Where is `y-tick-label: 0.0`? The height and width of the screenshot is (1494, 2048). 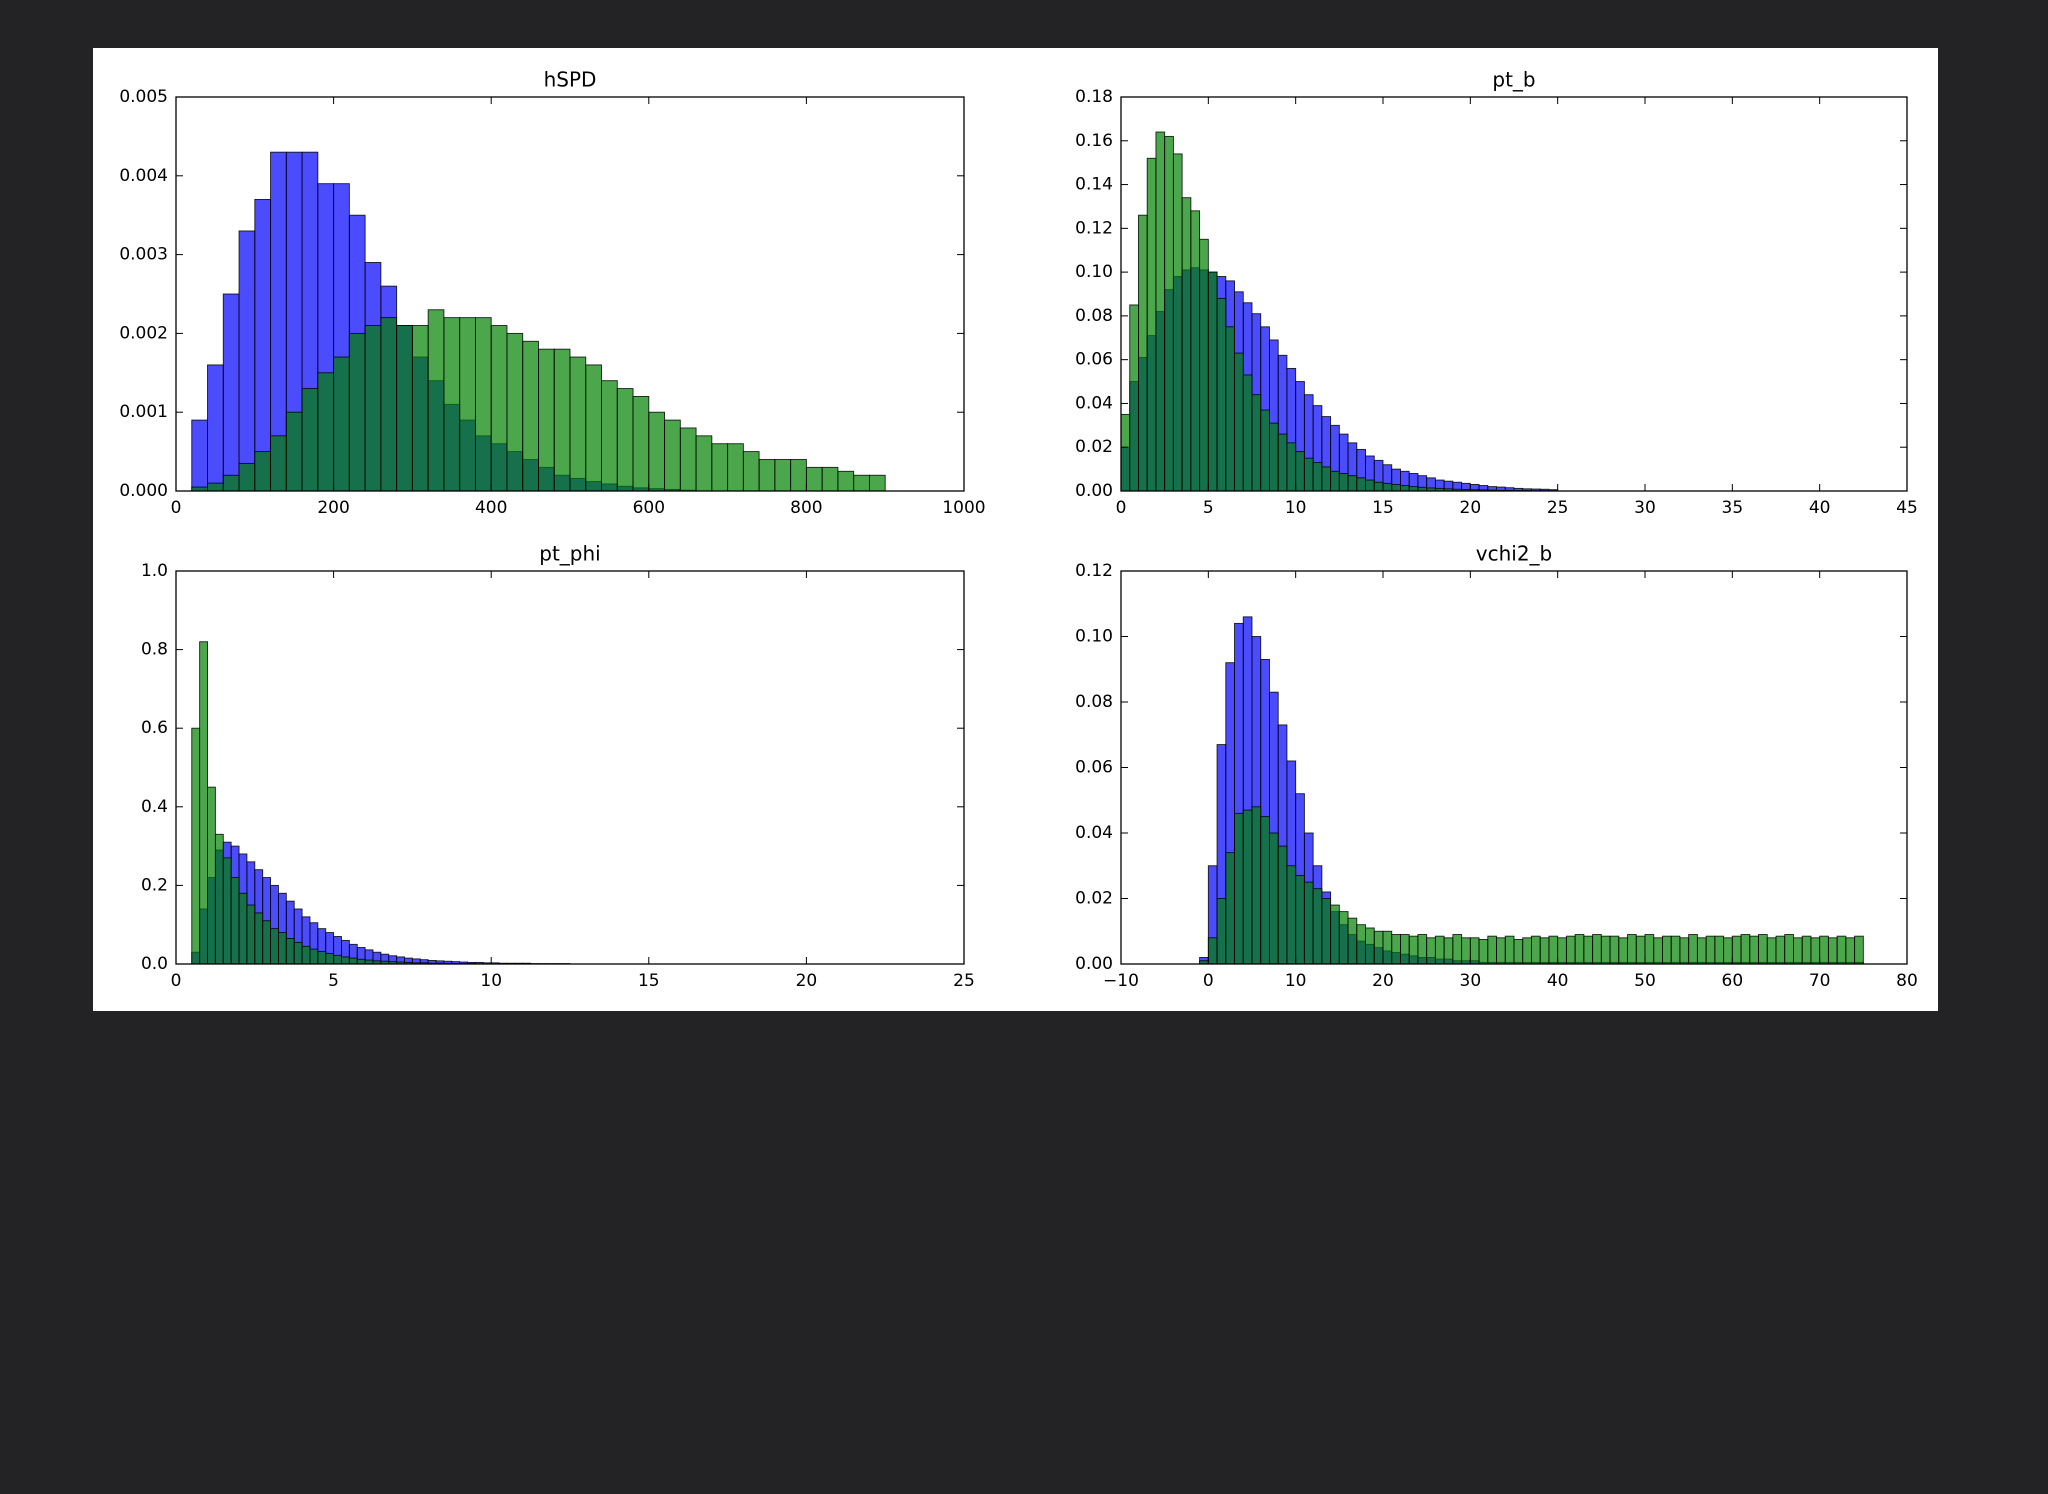 y-tick-label: 0.0 is located at coordinates (154, 964).